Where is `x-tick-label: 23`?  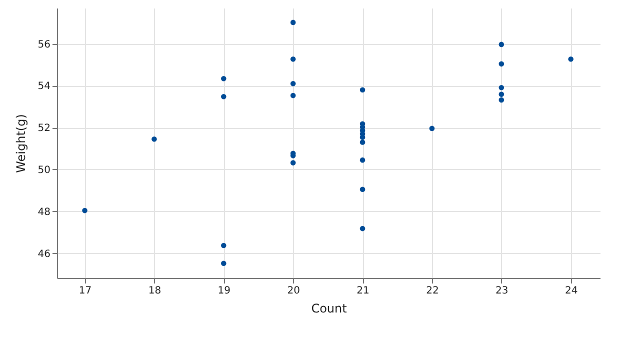 x-tick-label: 23 is located at coordinates (502, 291).